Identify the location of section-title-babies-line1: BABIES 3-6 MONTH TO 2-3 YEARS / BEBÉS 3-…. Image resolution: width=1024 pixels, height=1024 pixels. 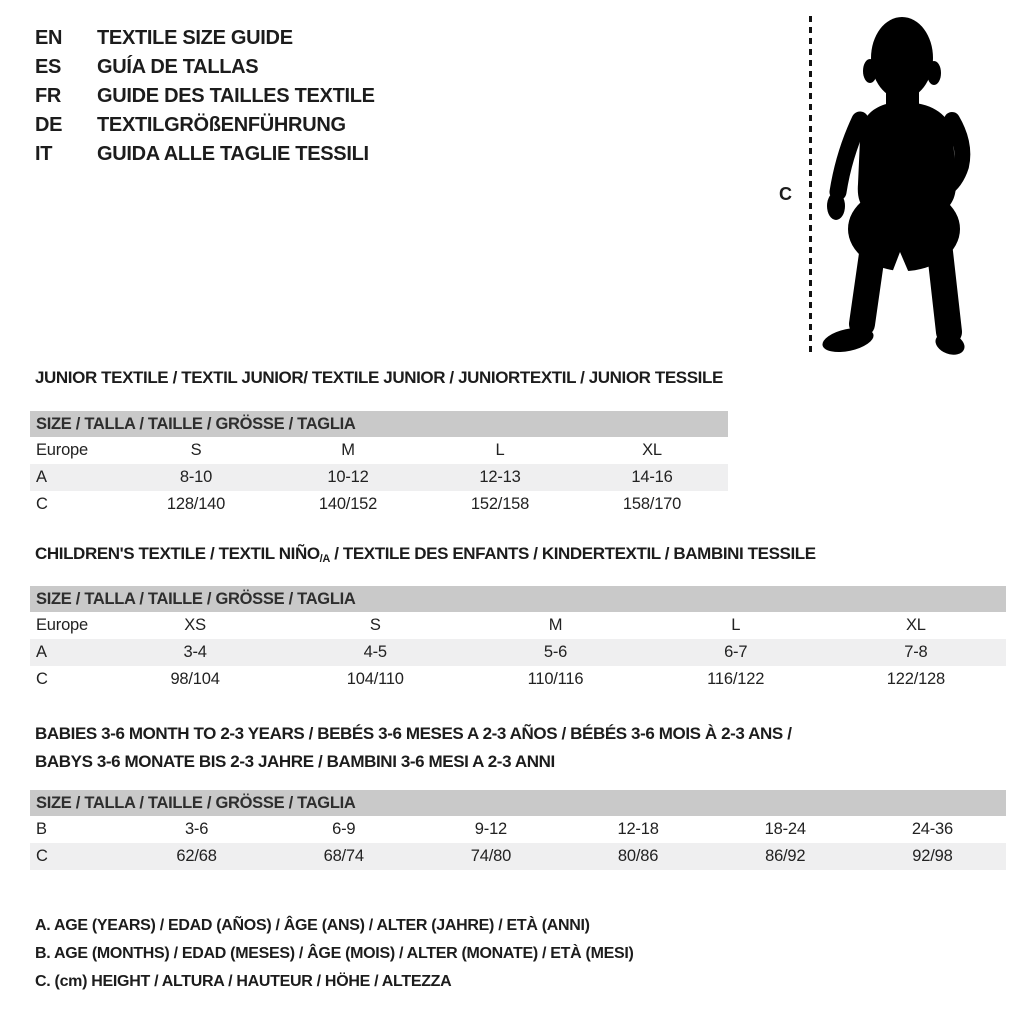
(413, 733).